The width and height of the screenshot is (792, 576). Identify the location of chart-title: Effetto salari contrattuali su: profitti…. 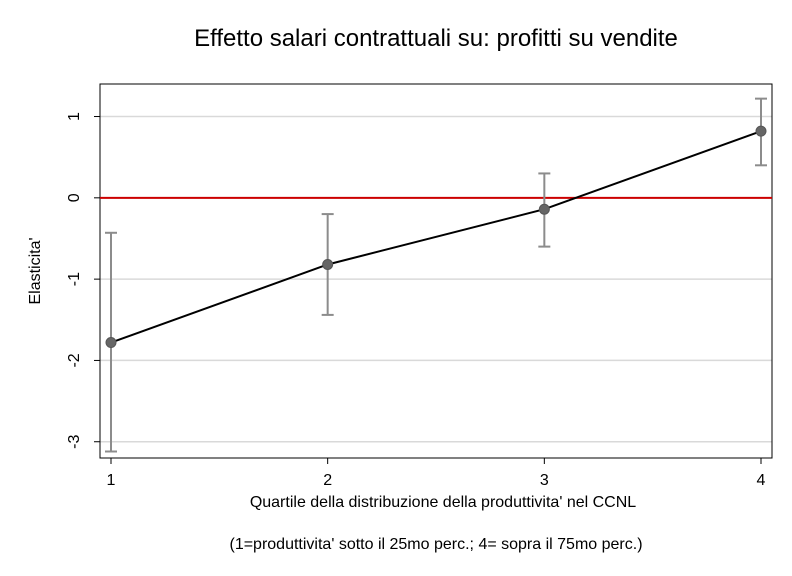
(436, 38).